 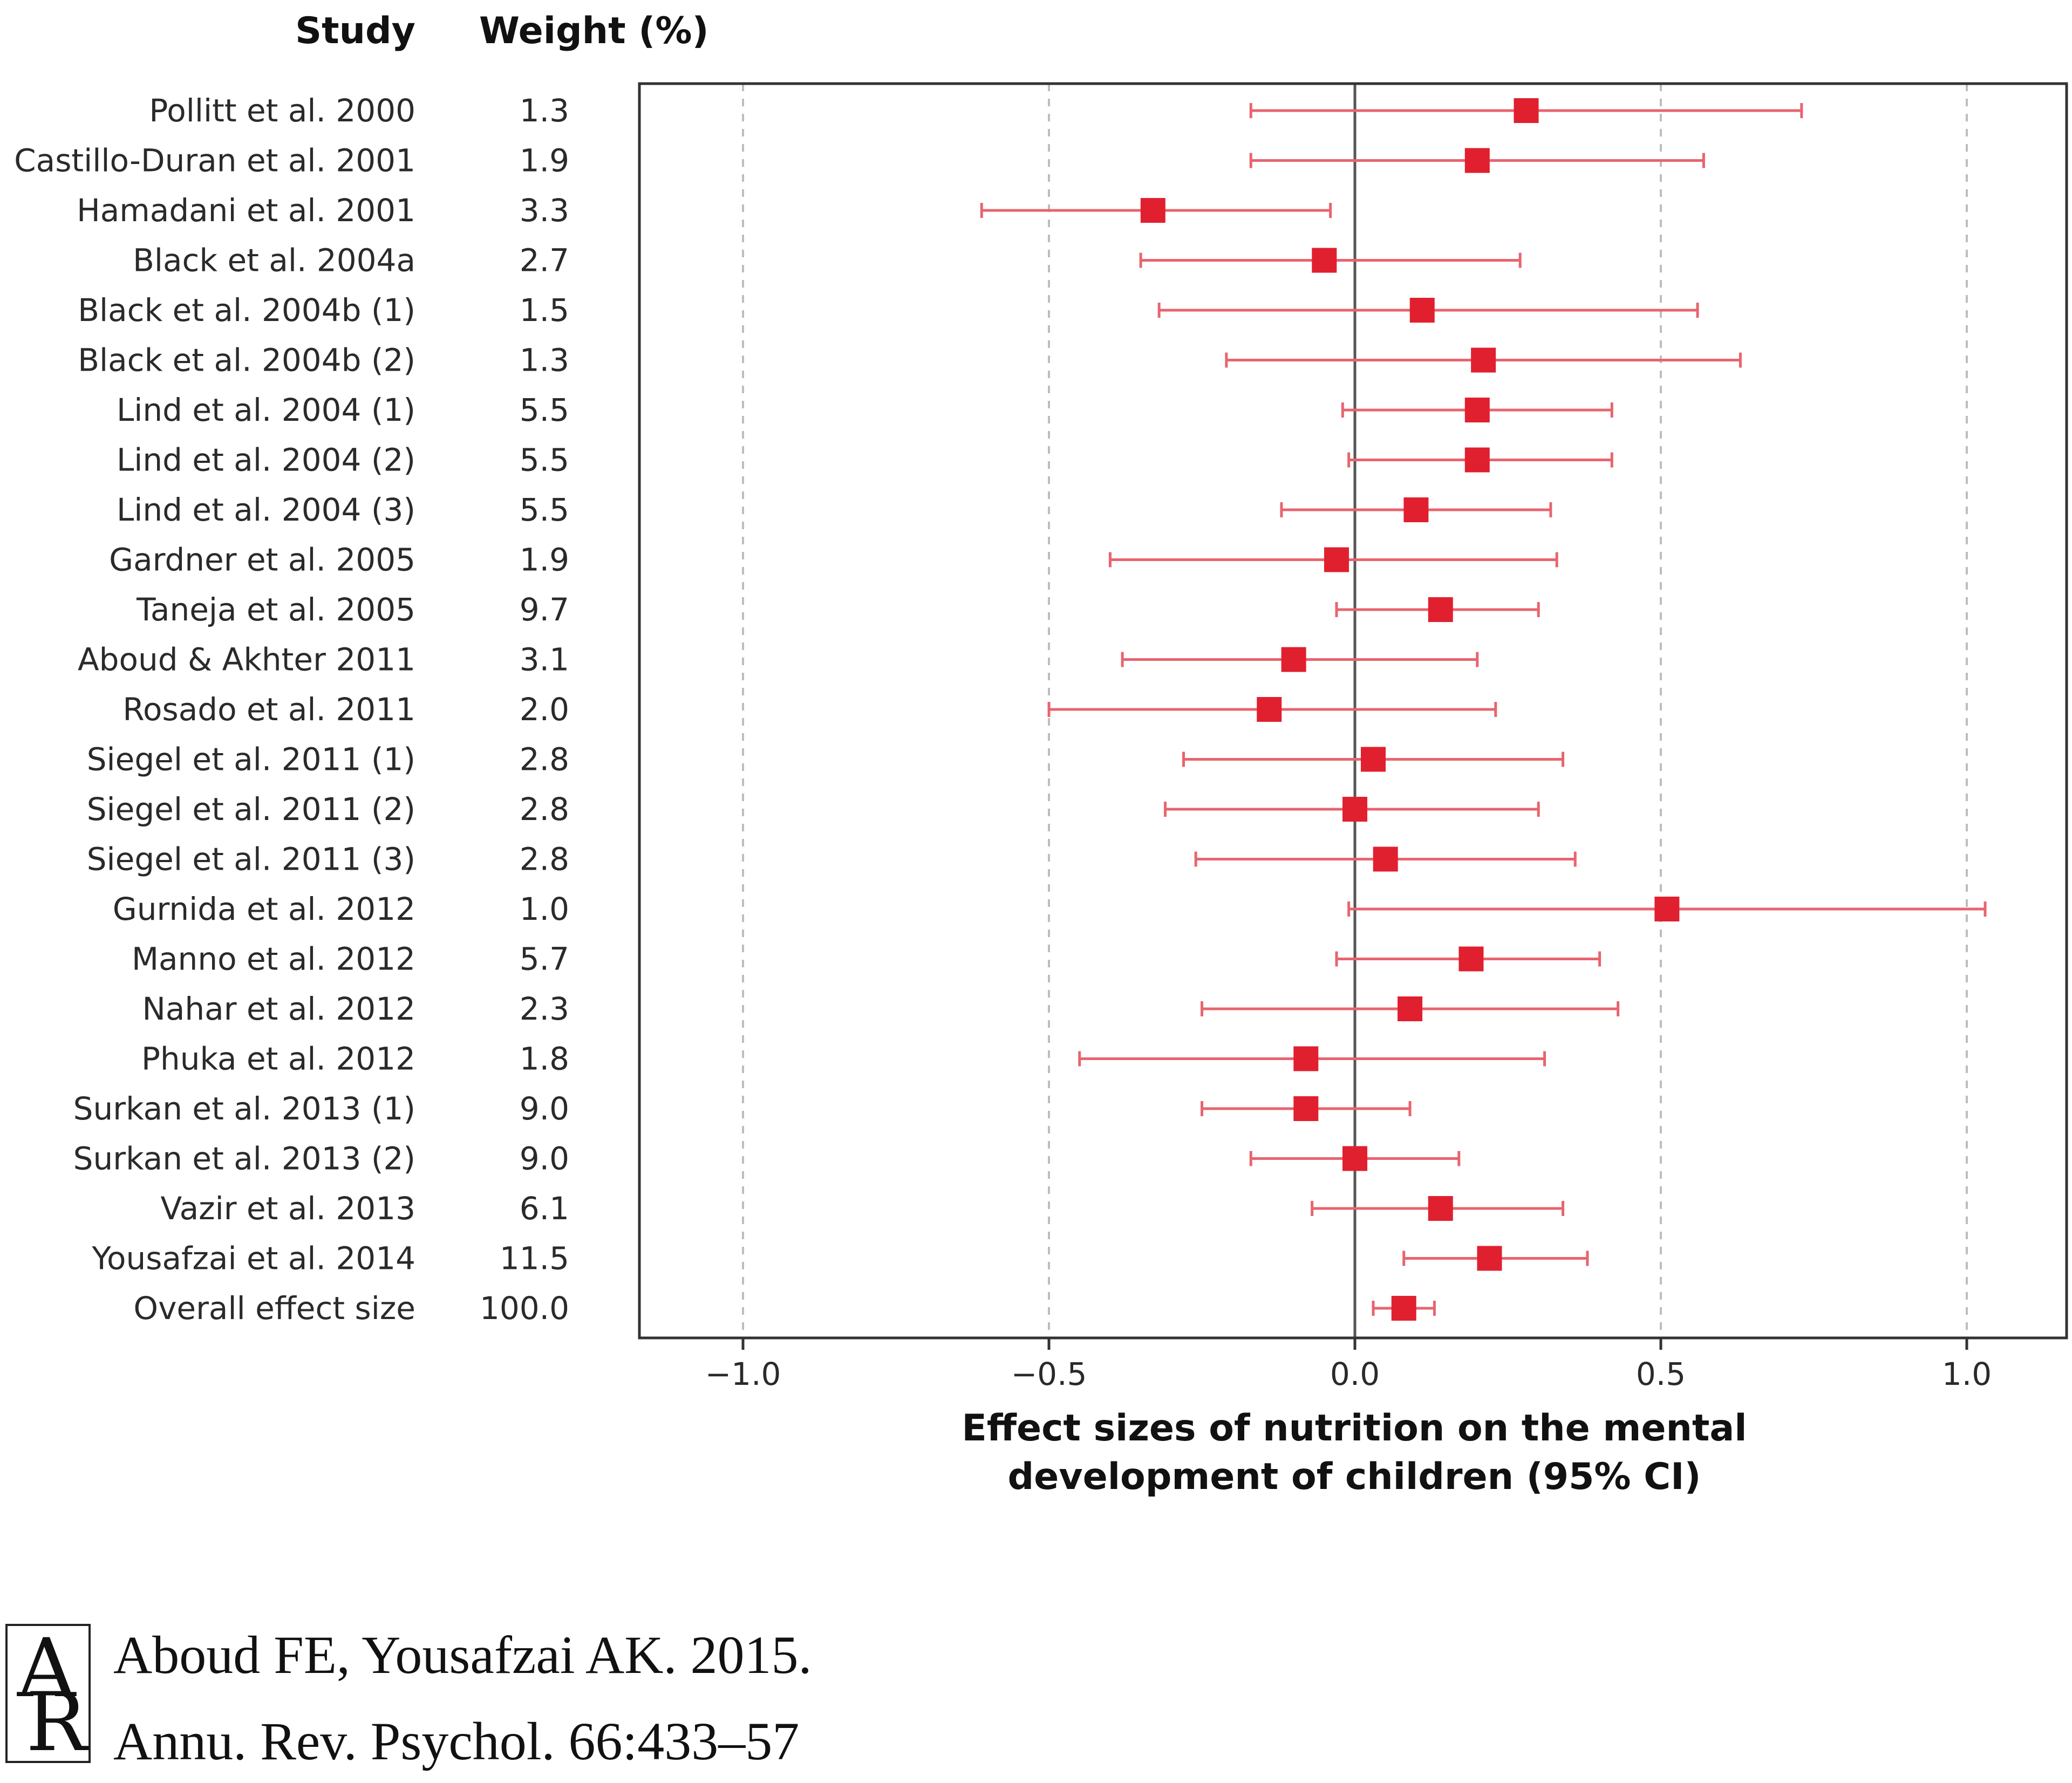 What do you see at coordinates (244, 1109) in the screenshot?
I see `study-name: Surkan et al. 2013 (1)` at bounding box center [244, 1109].